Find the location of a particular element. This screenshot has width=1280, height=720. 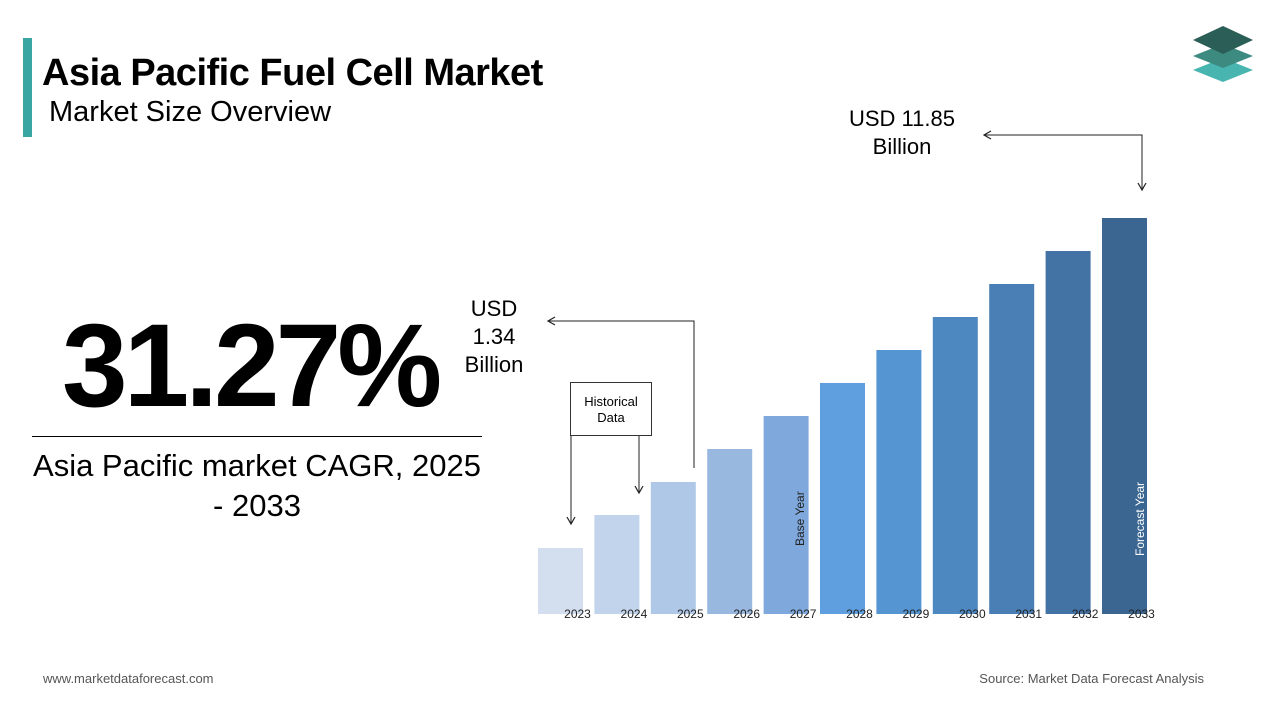

arrow-start-value is located at coordinates (620, 392).